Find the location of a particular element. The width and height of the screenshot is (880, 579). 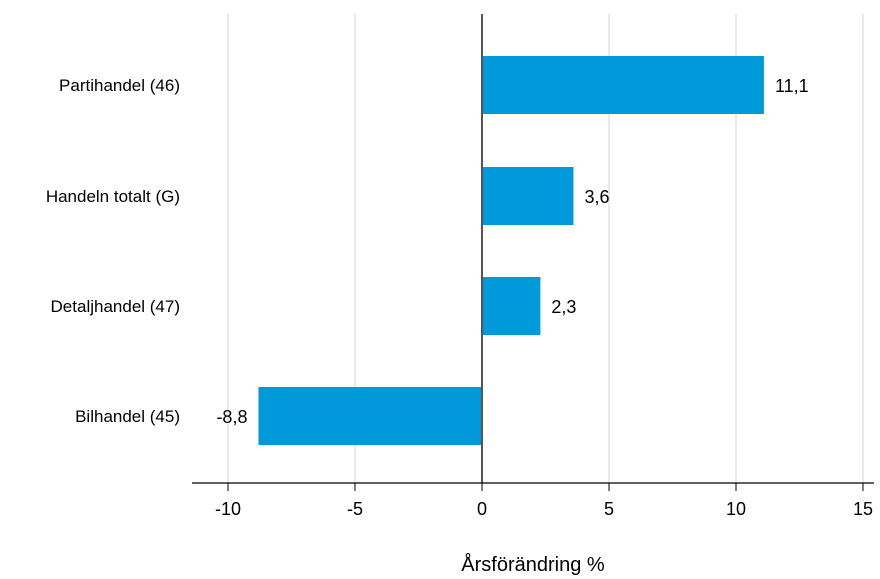

x-tick-label: 0 is located at coordinates (482, 509).